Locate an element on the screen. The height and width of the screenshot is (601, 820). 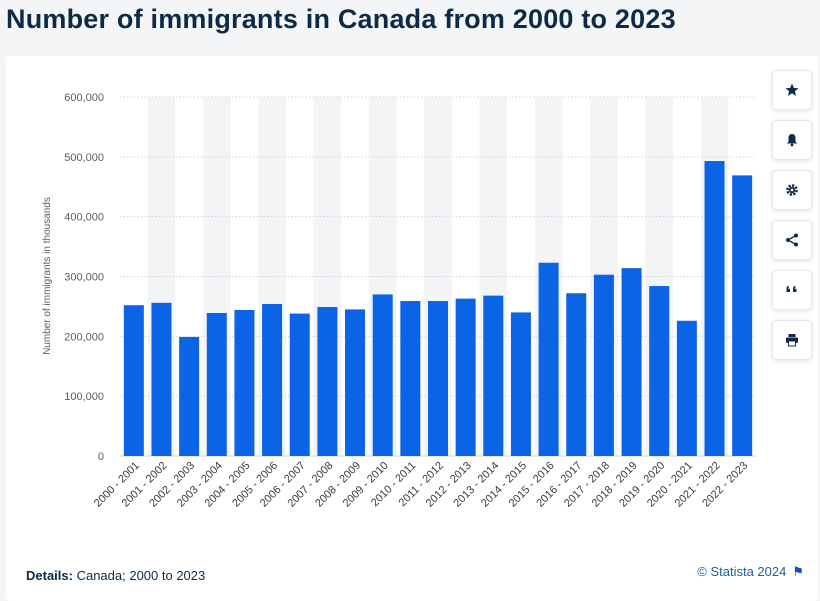
bell-icon is located at coordinates (792, 140).